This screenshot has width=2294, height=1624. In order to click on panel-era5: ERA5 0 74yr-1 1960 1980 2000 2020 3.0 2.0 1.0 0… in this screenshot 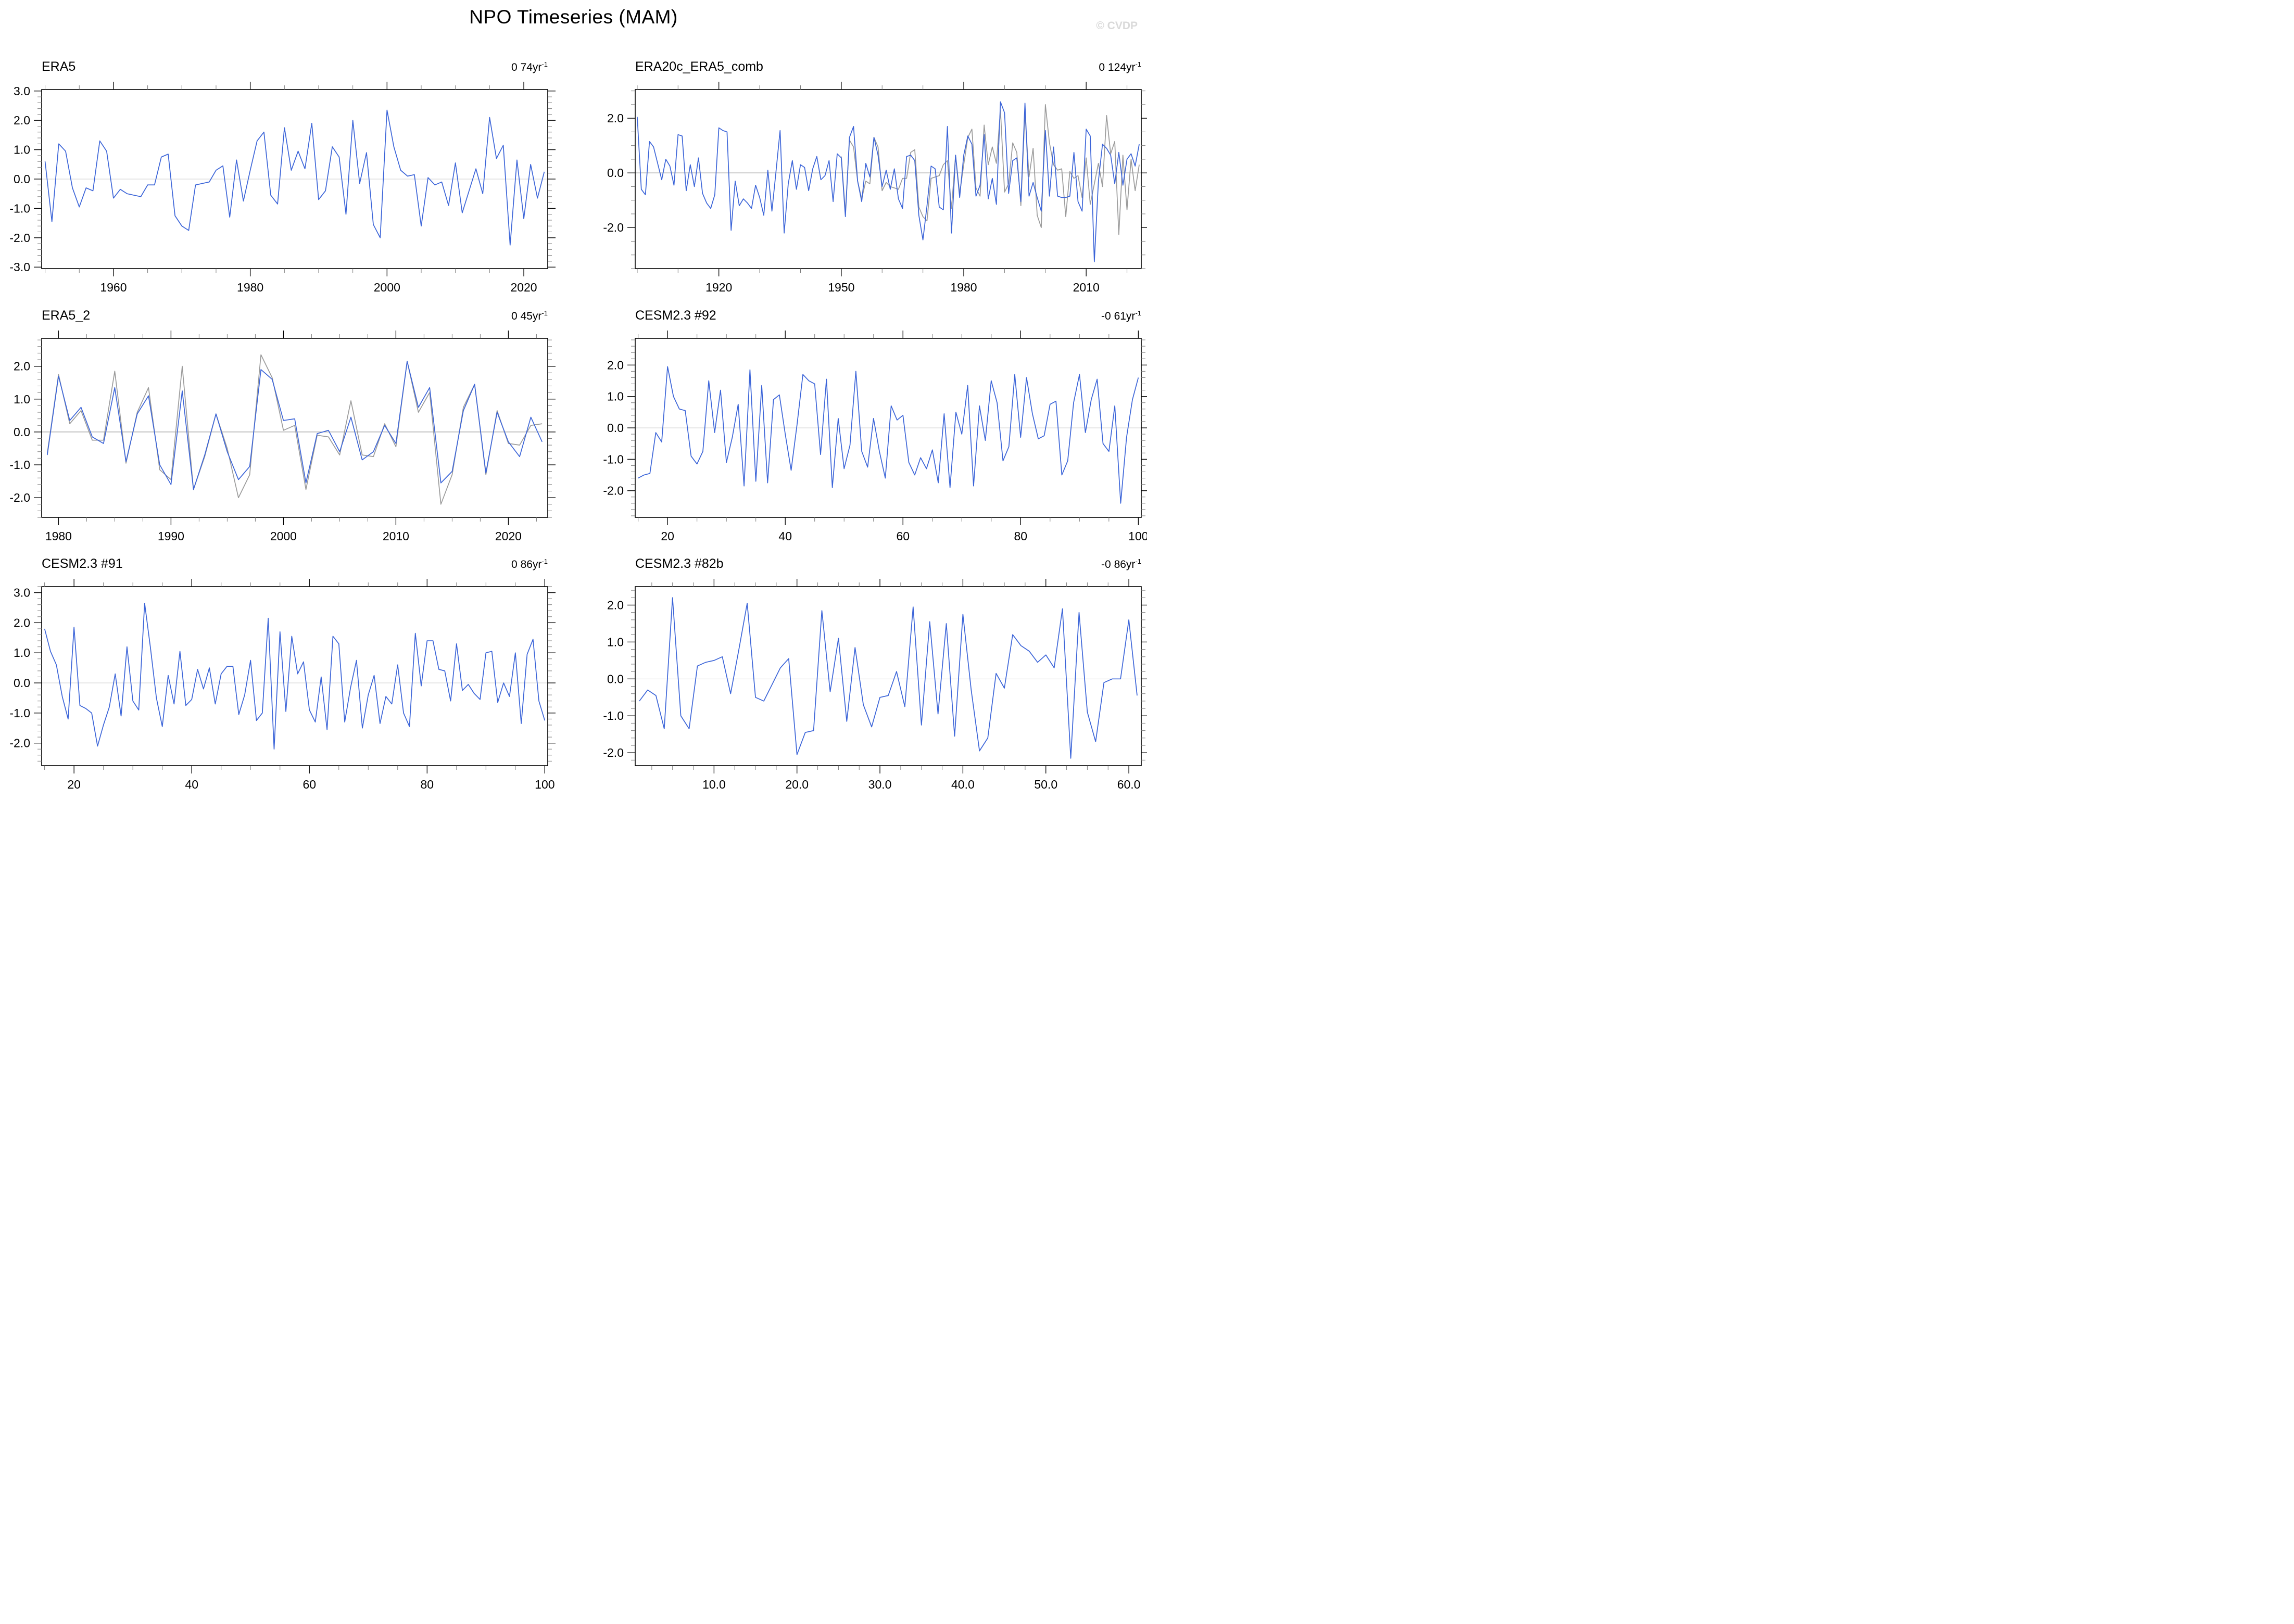, I will do `click(286, 175)`.